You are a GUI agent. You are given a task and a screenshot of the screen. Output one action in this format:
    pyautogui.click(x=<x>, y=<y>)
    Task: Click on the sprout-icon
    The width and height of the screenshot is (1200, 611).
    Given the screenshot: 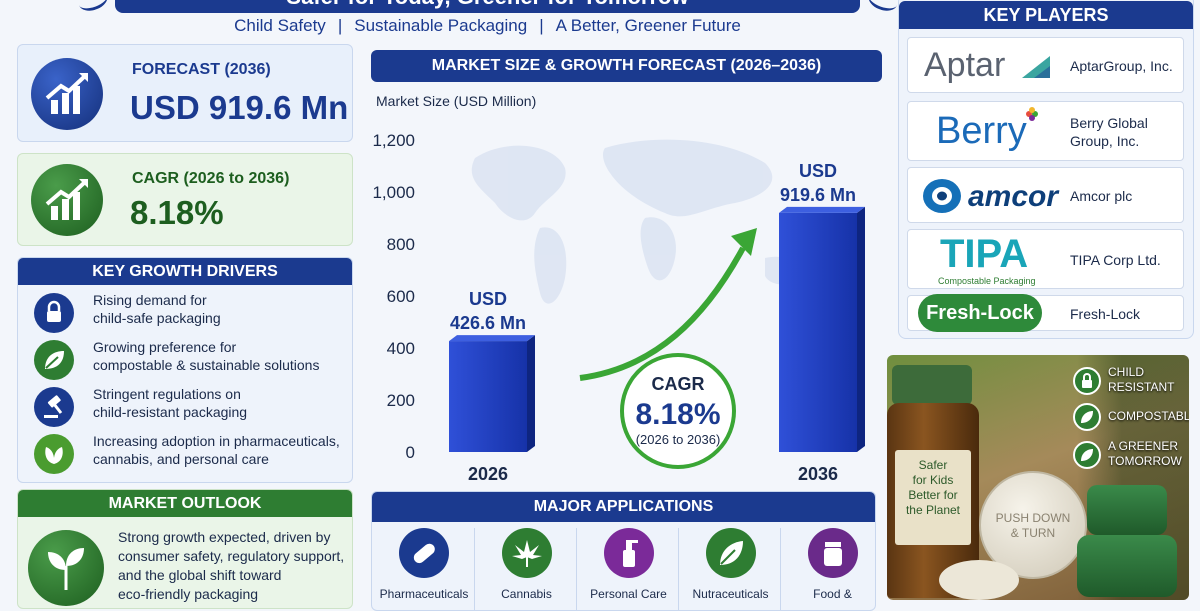 What is the action you would take?
    pyautogui.click(x=66, y=568)
    